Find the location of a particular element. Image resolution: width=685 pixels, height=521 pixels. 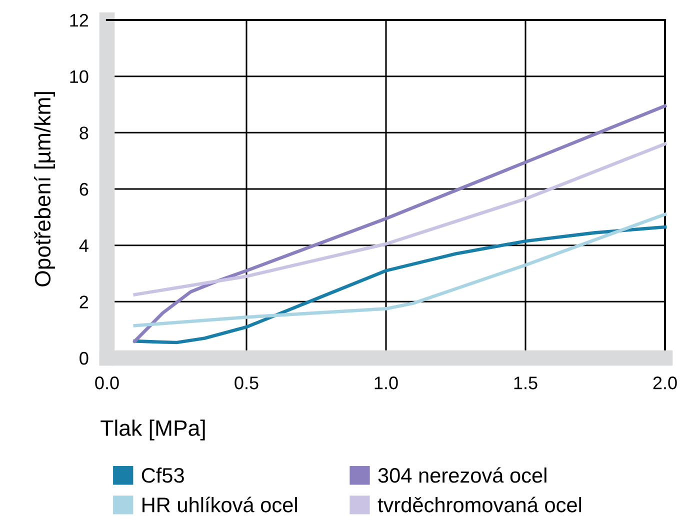

y-tick-label: 12 is located at coordinates (79, 20).